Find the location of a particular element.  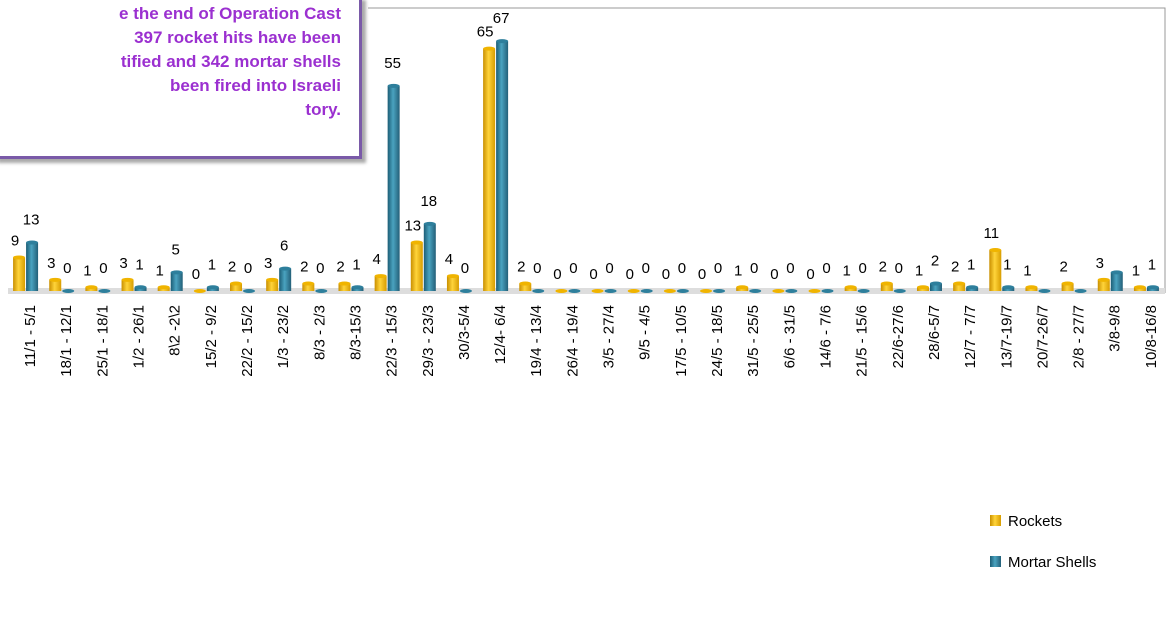

x-tick-label: 19/4 - 13/4 is located at coordinates (536, 341).